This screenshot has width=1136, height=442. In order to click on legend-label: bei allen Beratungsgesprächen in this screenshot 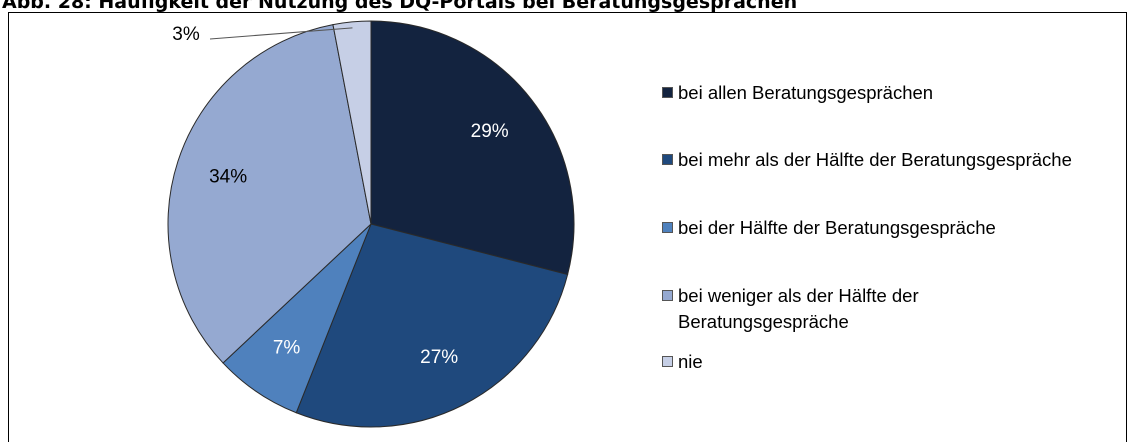, I will do `click(806, 92)`.